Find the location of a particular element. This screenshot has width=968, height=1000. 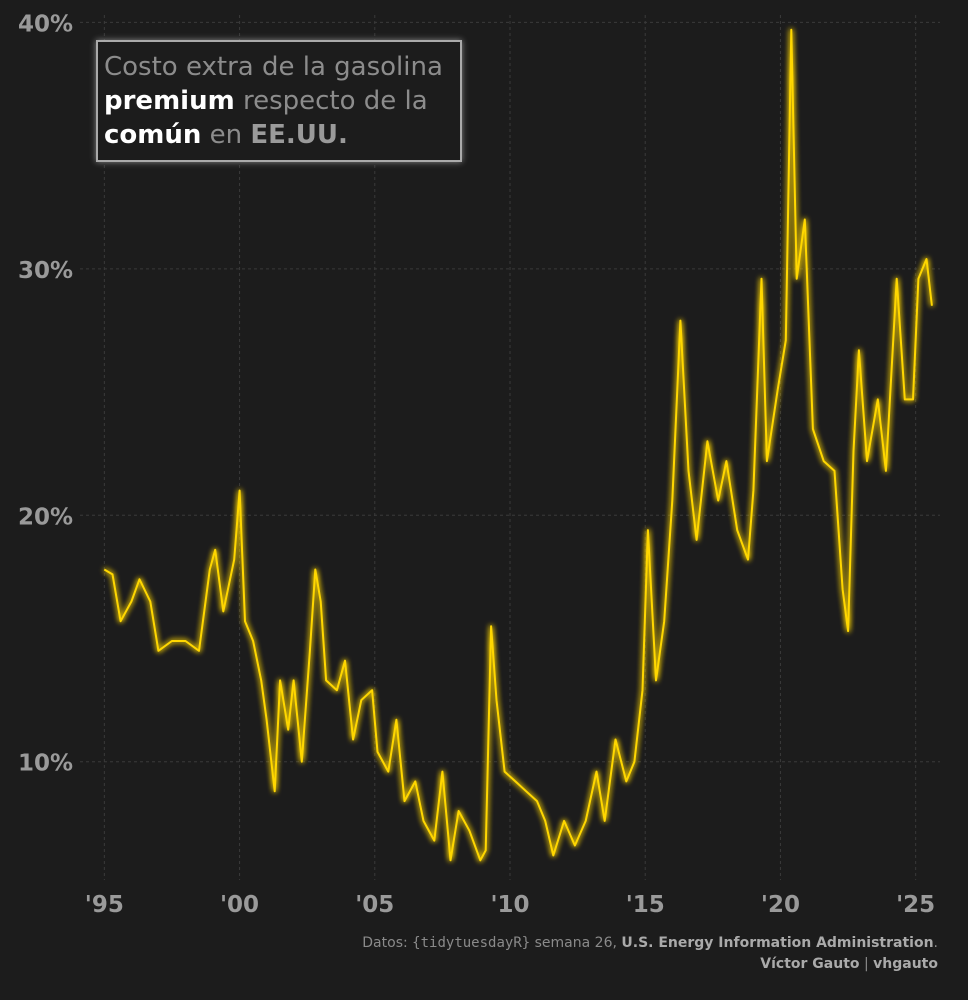

y-tick-label: 10% is located at coordinates (45, 764).